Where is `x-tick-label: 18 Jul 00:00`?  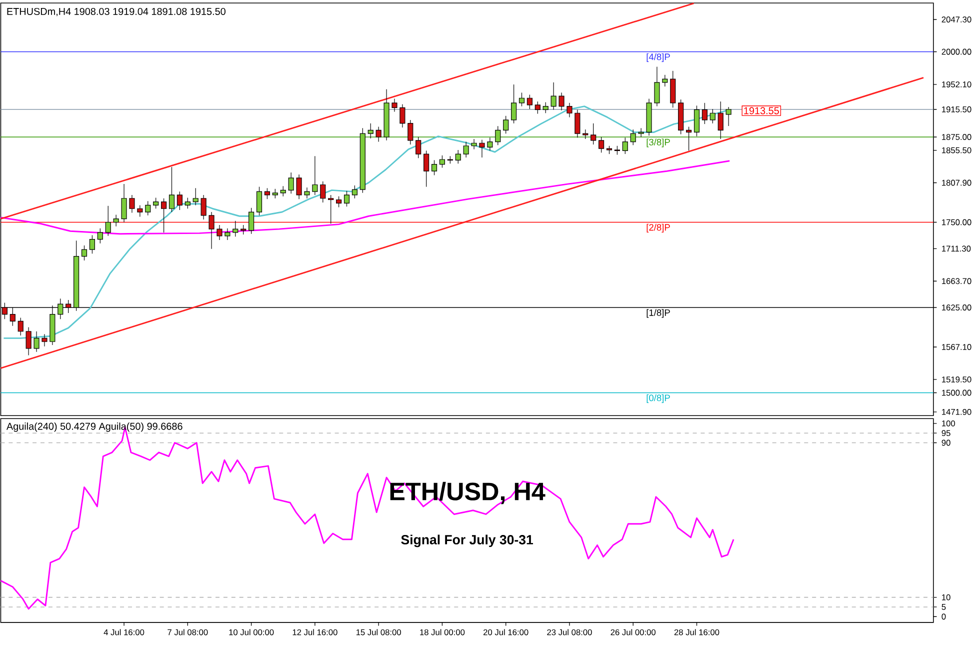 x-tick-label: 18 Jul 00:00 is located at coordinates (442, 632).